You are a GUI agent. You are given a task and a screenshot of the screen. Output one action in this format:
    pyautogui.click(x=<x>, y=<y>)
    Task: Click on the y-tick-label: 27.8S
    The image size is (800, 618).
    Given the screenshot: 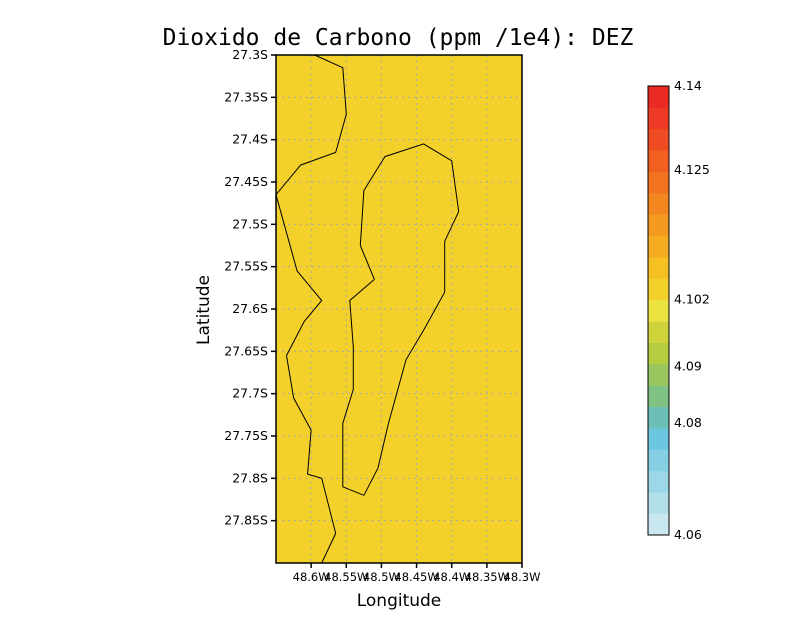 What is the action you would take?
    pyautogui.click(x=250, y=477)
    